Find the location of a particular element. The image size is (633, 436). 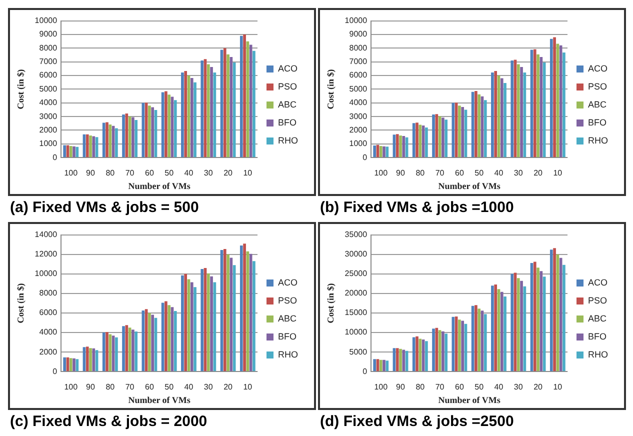

x-tick-label: 60 is located at coordinates (149, 387).